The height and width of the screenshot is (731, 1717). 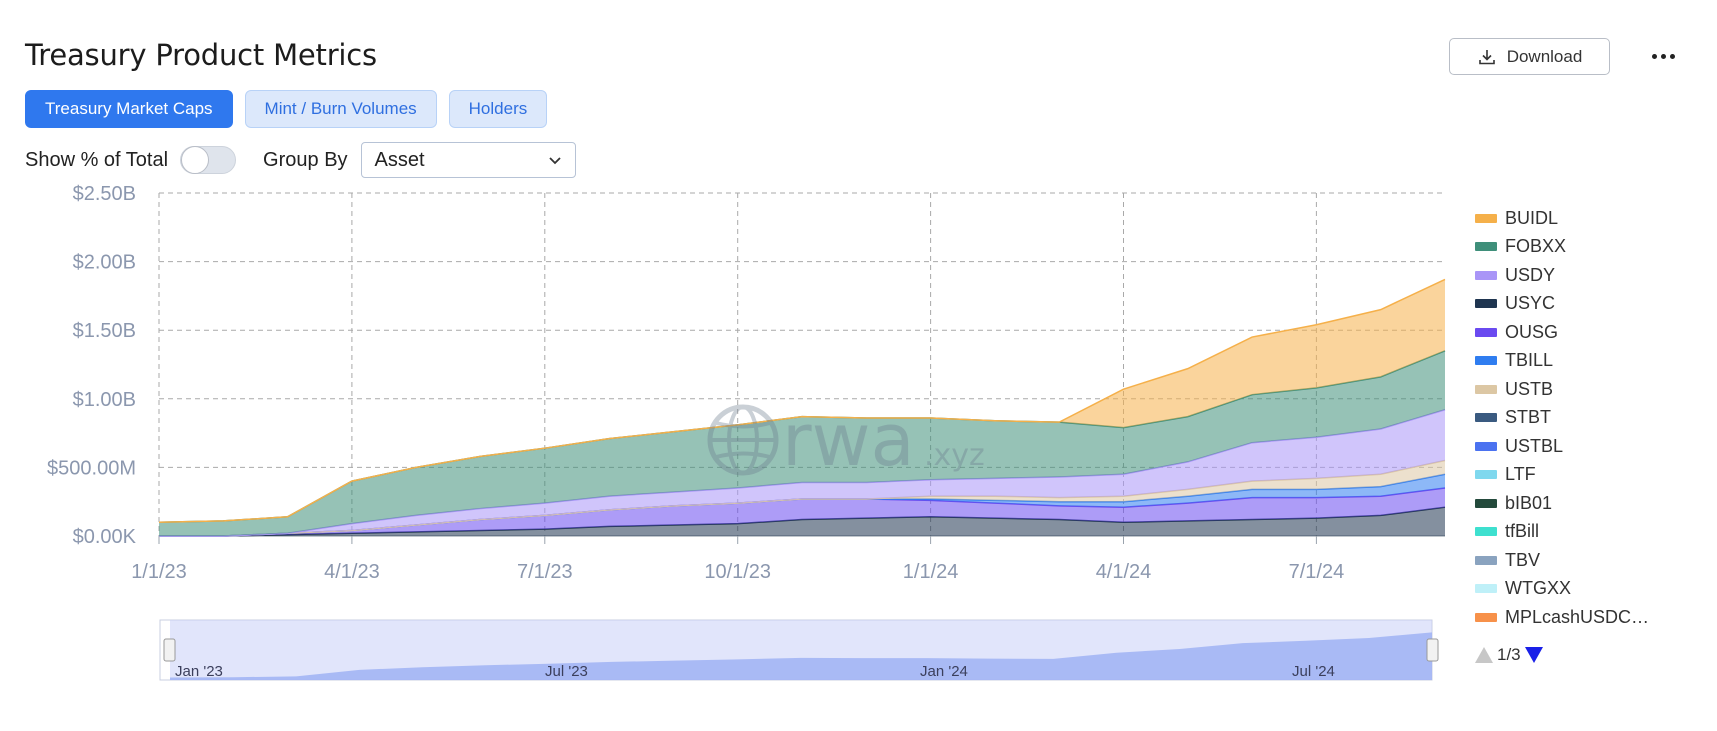 I want to click on legend-label: FOBXX, so click(x=1536, y=246).